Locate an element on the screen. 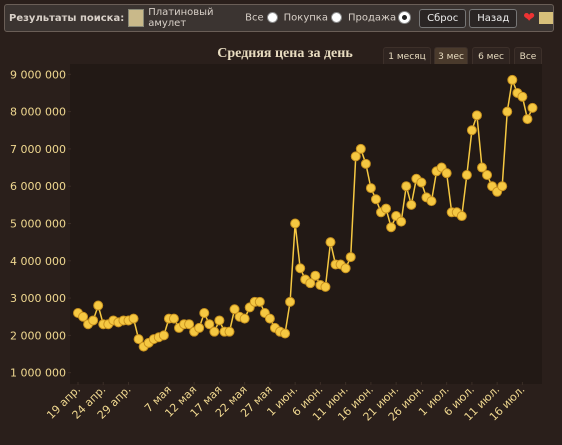 This screenshot has width=562, height=445. x-tick-label: 26 июн. is located at coordinates (406, 403).